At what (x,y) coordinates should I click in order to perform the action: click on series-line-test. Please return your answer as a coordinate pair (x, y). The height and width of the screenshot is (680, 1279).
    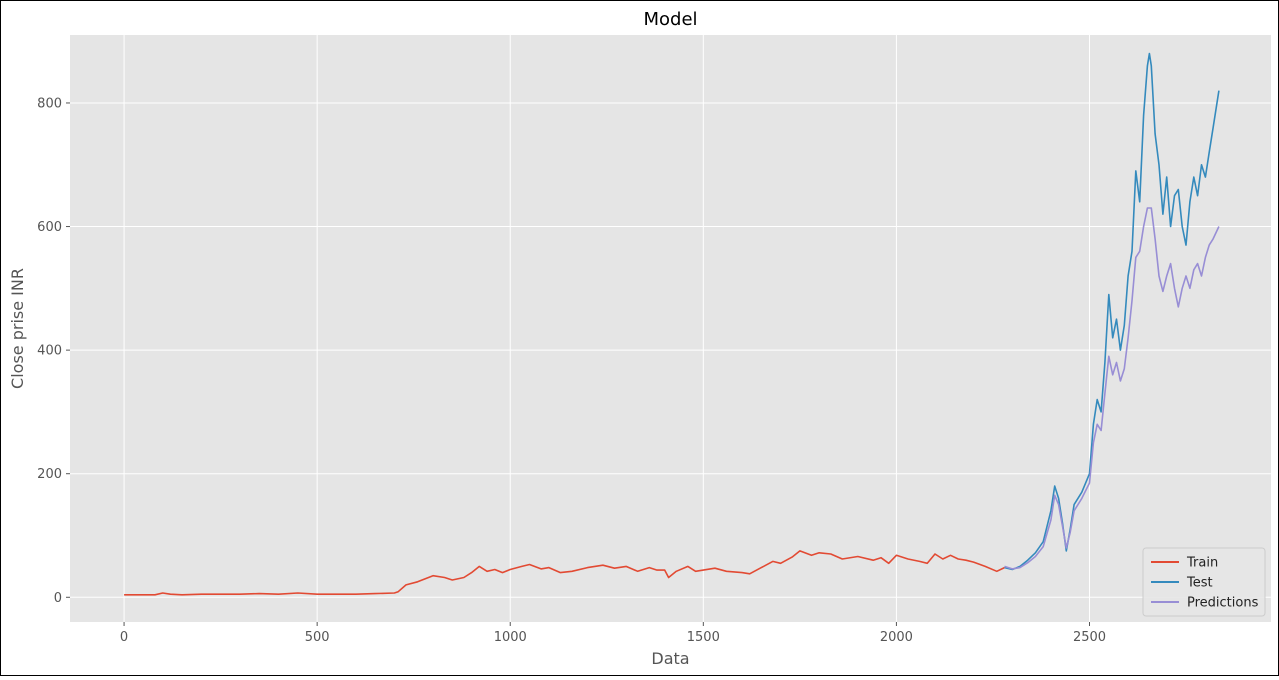
    Looking at the image, I should click on (1112, 311).